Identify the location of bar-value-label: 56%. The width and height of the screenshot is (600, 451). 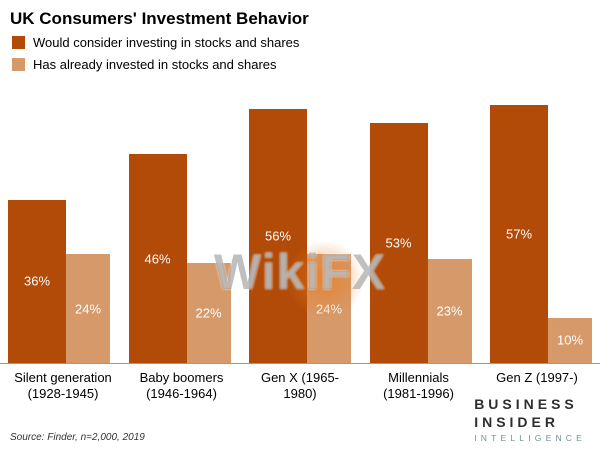
(278, 236).